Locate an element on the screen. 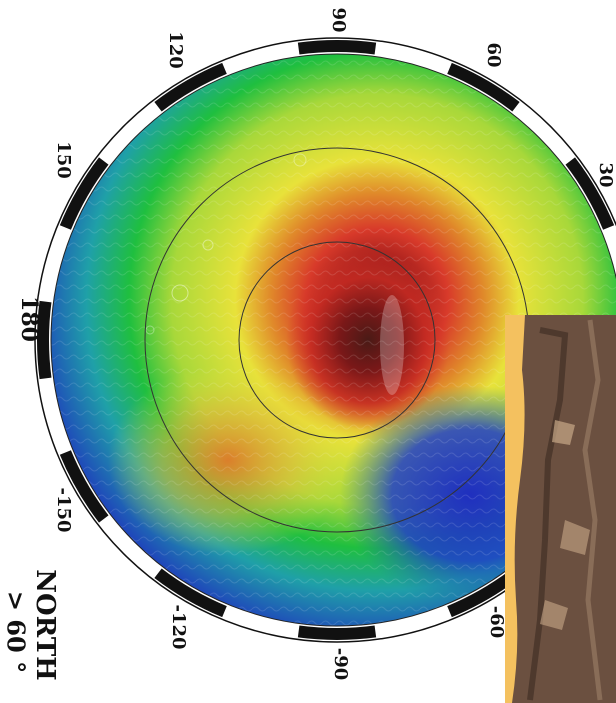 The width and height of the screenshot is (616, 703). lon-label-minus60: -60 is located at coordinates (496, 622).